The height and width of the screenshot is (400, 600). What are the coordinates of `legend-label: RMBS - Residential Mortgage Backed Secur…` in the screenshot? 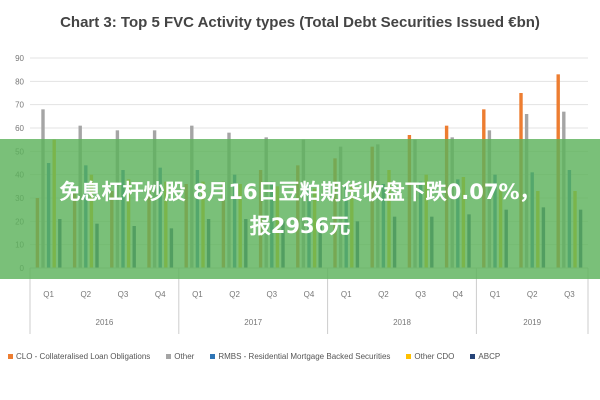 It's located at (304, 356).